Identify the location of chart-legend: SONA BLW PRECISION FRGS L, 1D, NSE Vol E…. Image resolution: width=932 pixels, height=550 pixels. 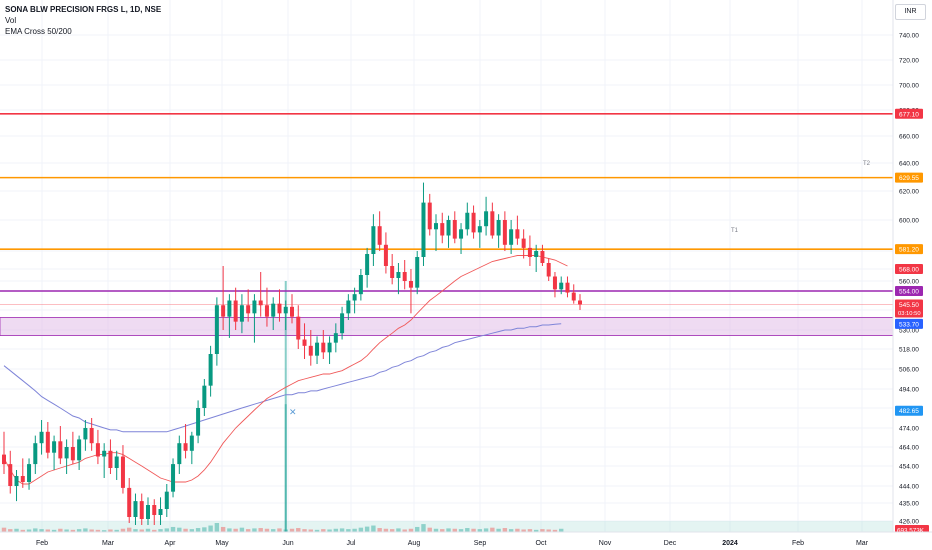
(83, 20).